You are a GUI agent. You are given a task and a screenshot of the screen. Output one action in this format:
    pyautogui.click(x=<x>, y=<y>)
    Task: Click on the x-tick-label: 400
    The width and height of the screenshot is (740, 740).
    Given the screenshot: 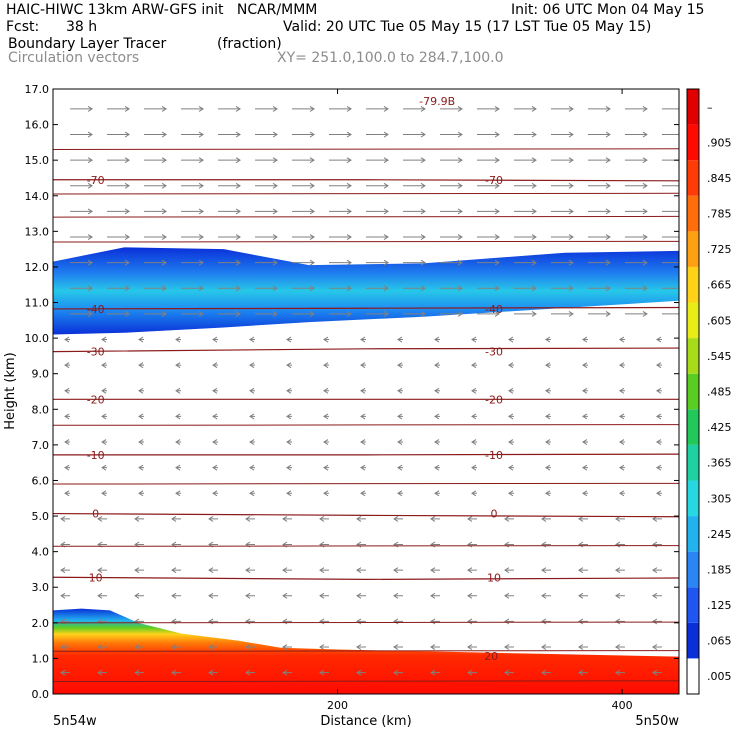 What is the action you would take?
    pyautogui.click(x=622, y=705)
    